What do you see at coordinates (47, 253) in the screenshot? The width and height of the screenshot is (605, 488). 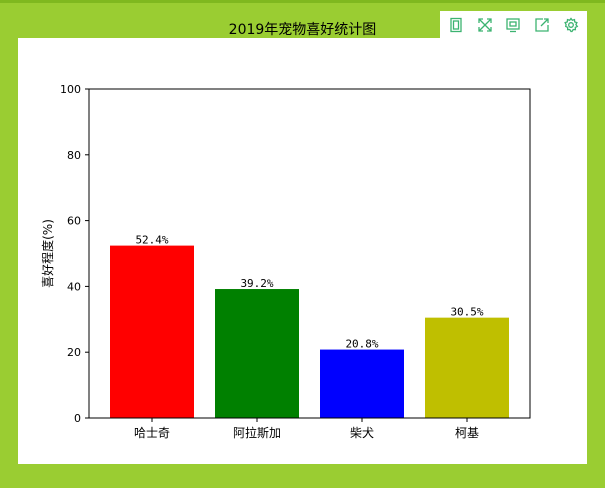 I see `y-axis-label: 喜好程度(%)` at bounding box center [47, 253].